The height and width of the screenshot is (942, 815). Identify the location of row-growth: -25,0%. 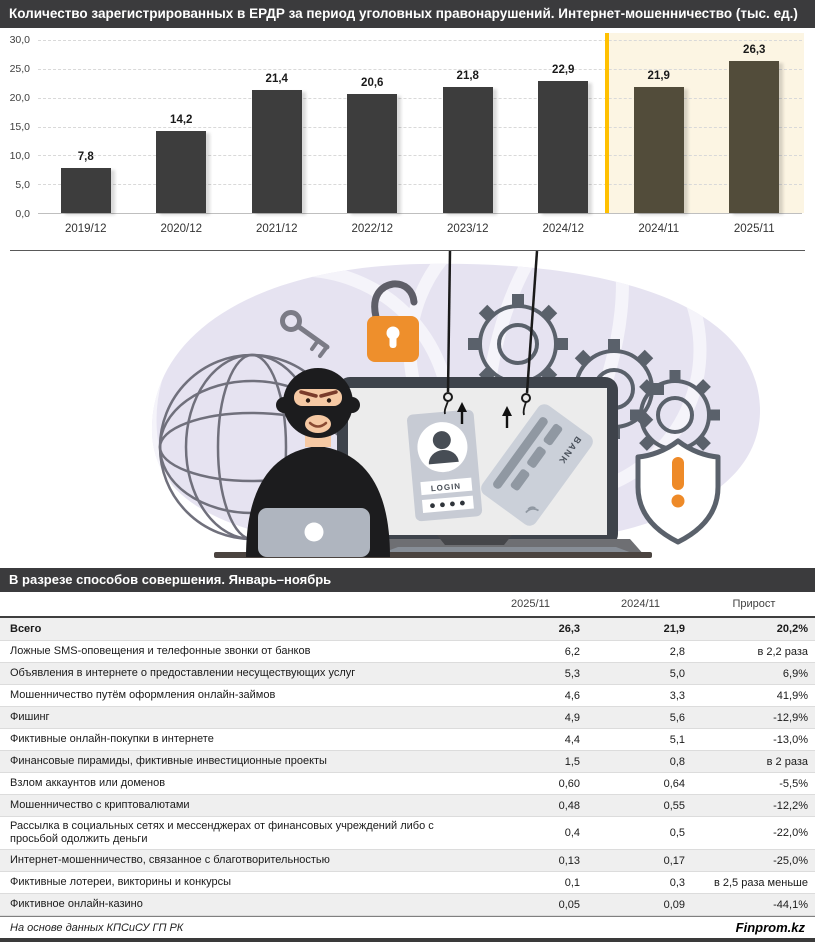
(790, 860).